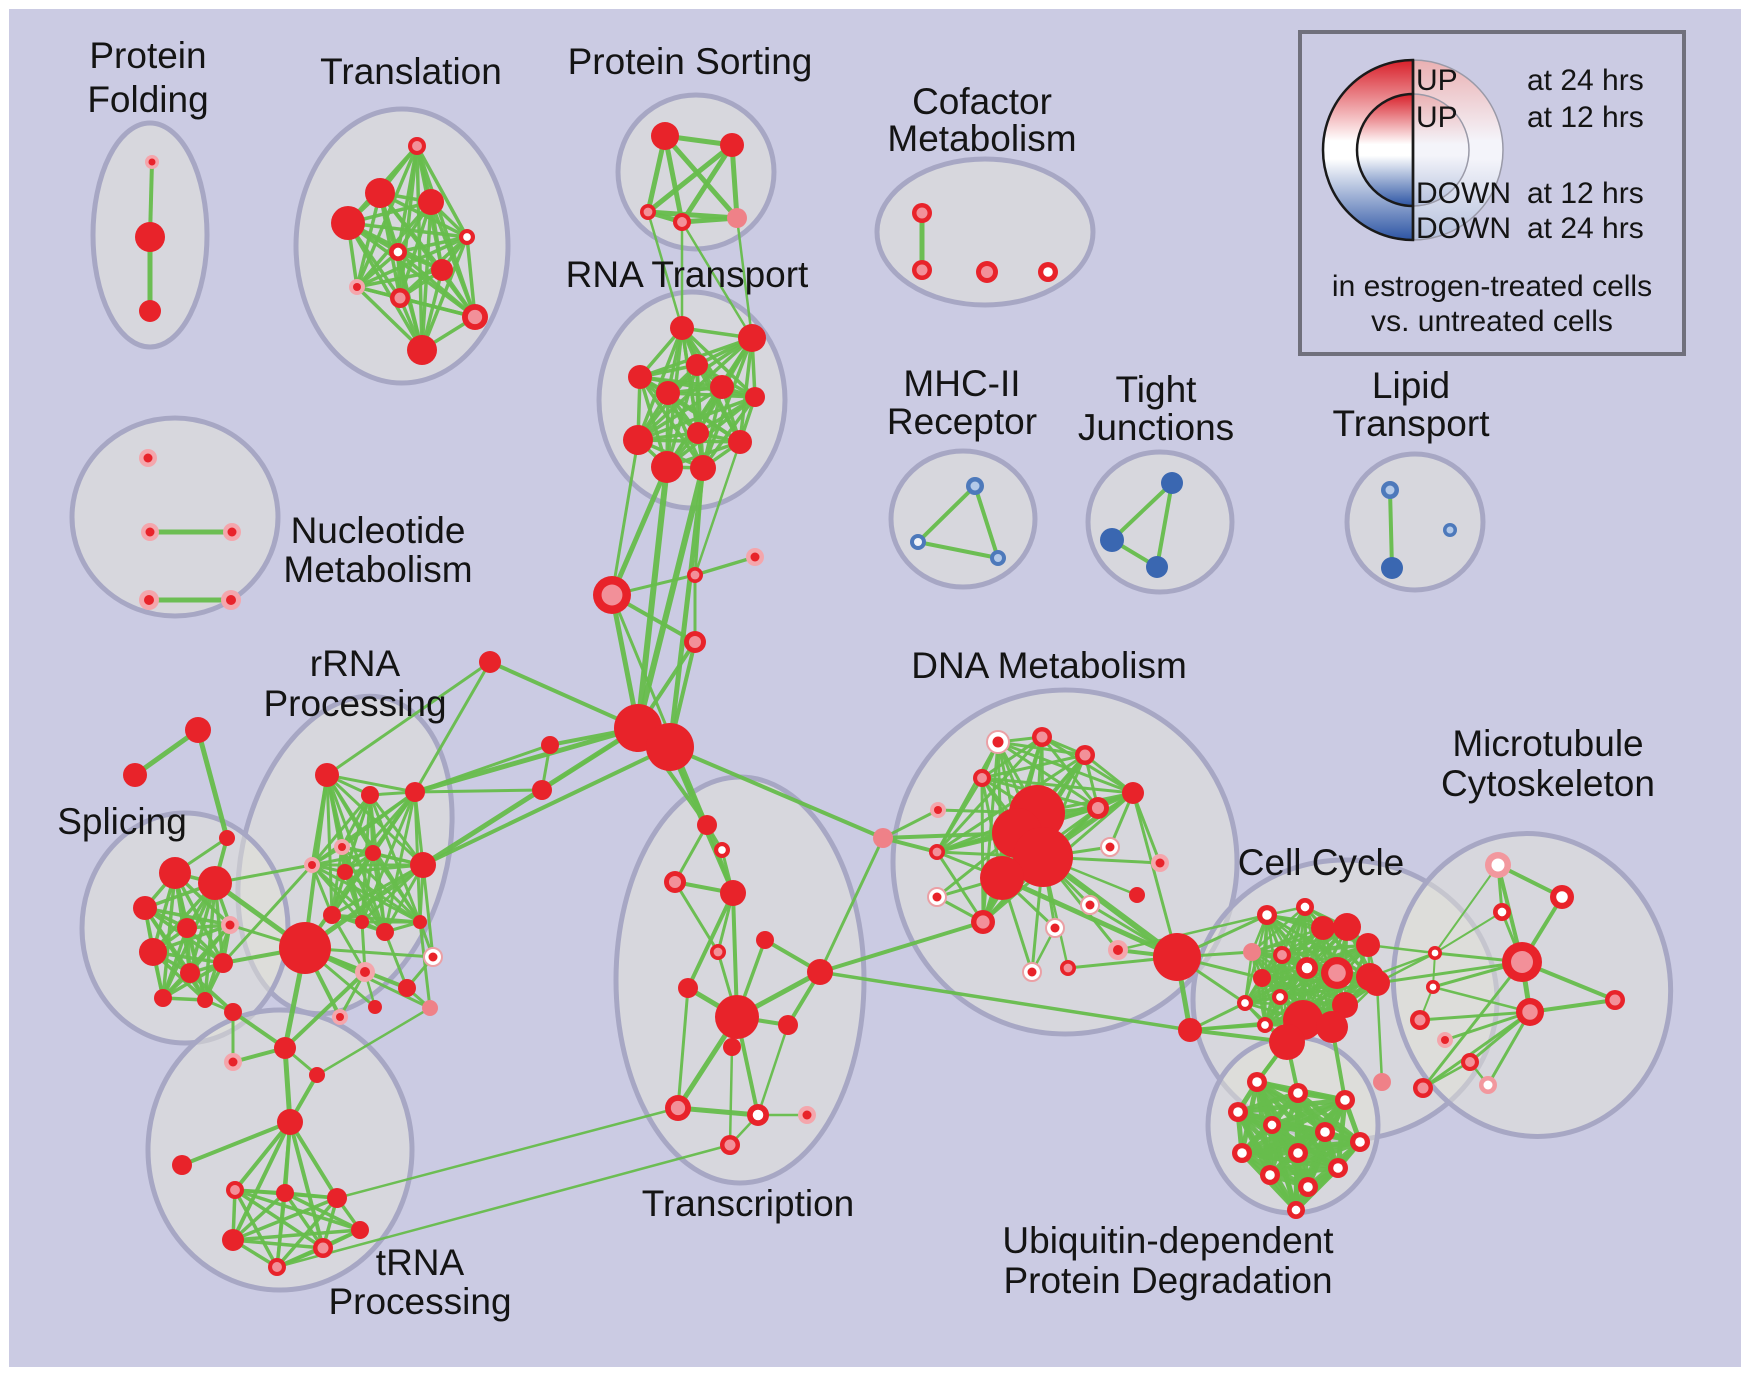  What do you see at coordinates (377, 569) in the screenshot?
I see `cluster-label-nucleotide-metabolism: Metabolism` at bounding box center [377, 569].